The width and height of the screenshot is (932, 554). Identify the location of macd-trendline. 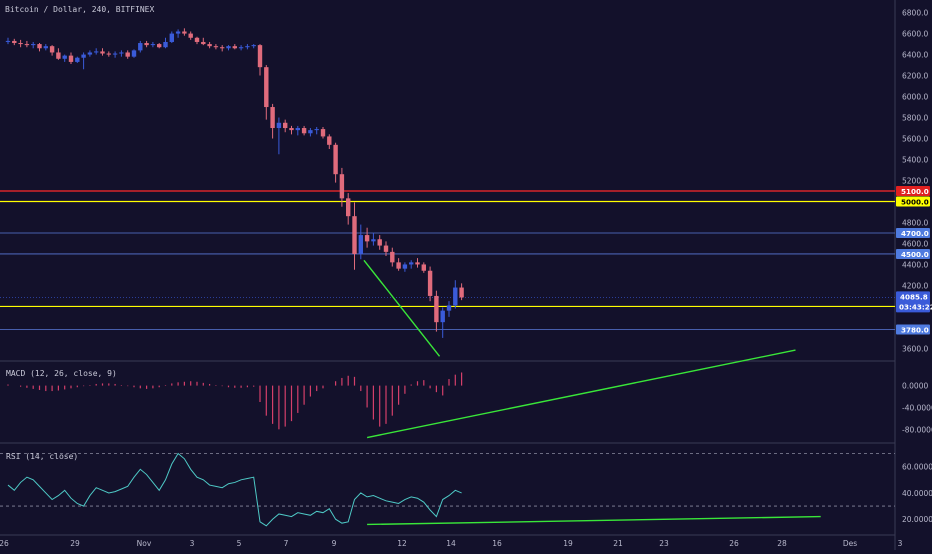
(581, 394).